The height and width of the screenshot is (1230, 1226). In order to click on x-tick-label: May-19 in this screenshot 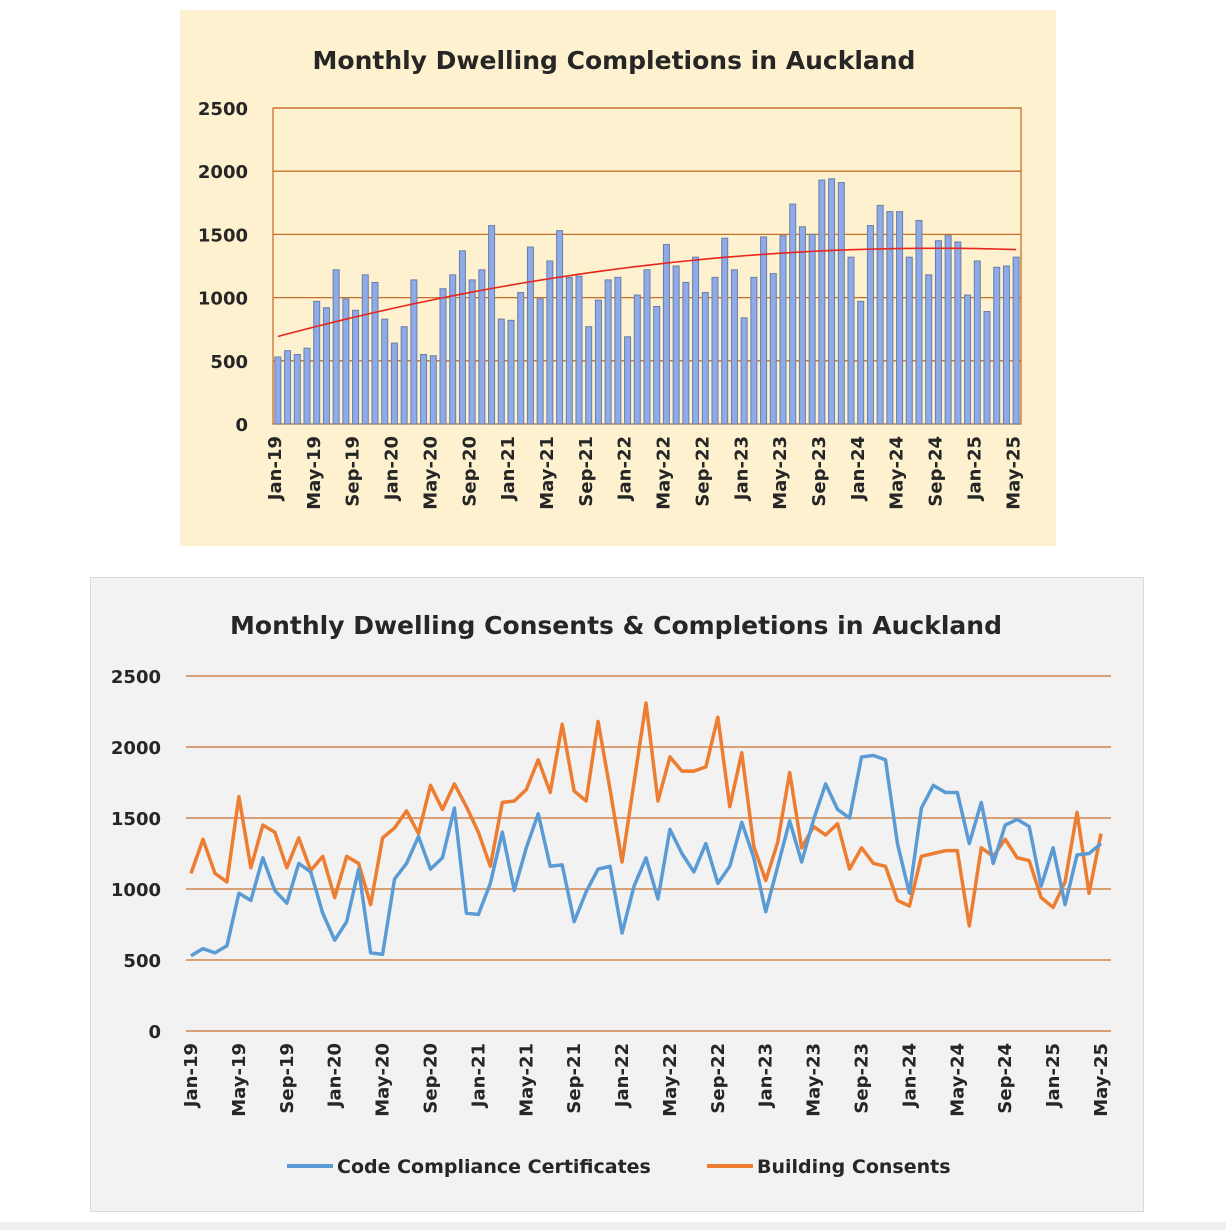, I will do `click(314, 473)`.